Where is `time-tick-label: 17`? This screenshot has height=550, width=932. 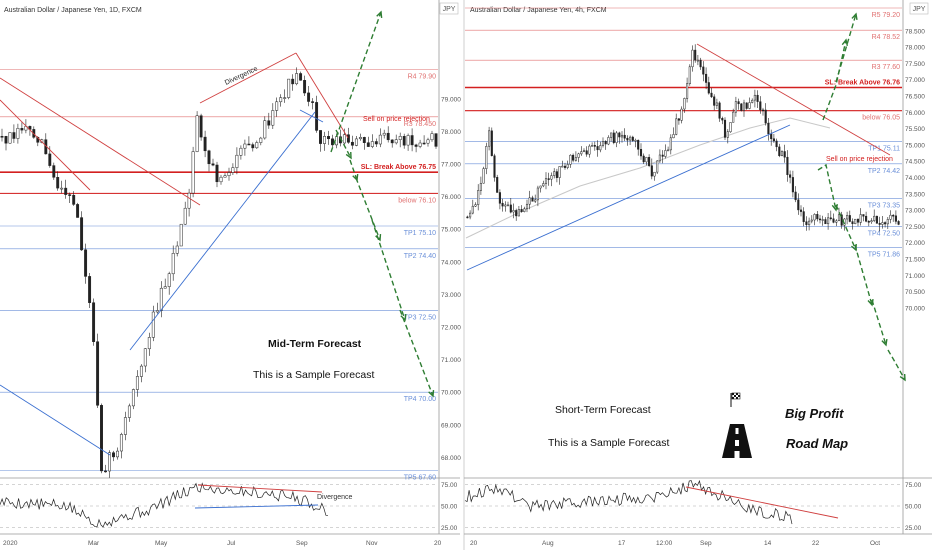
time-tick-label: 17 is located at coordinates (622, 543).